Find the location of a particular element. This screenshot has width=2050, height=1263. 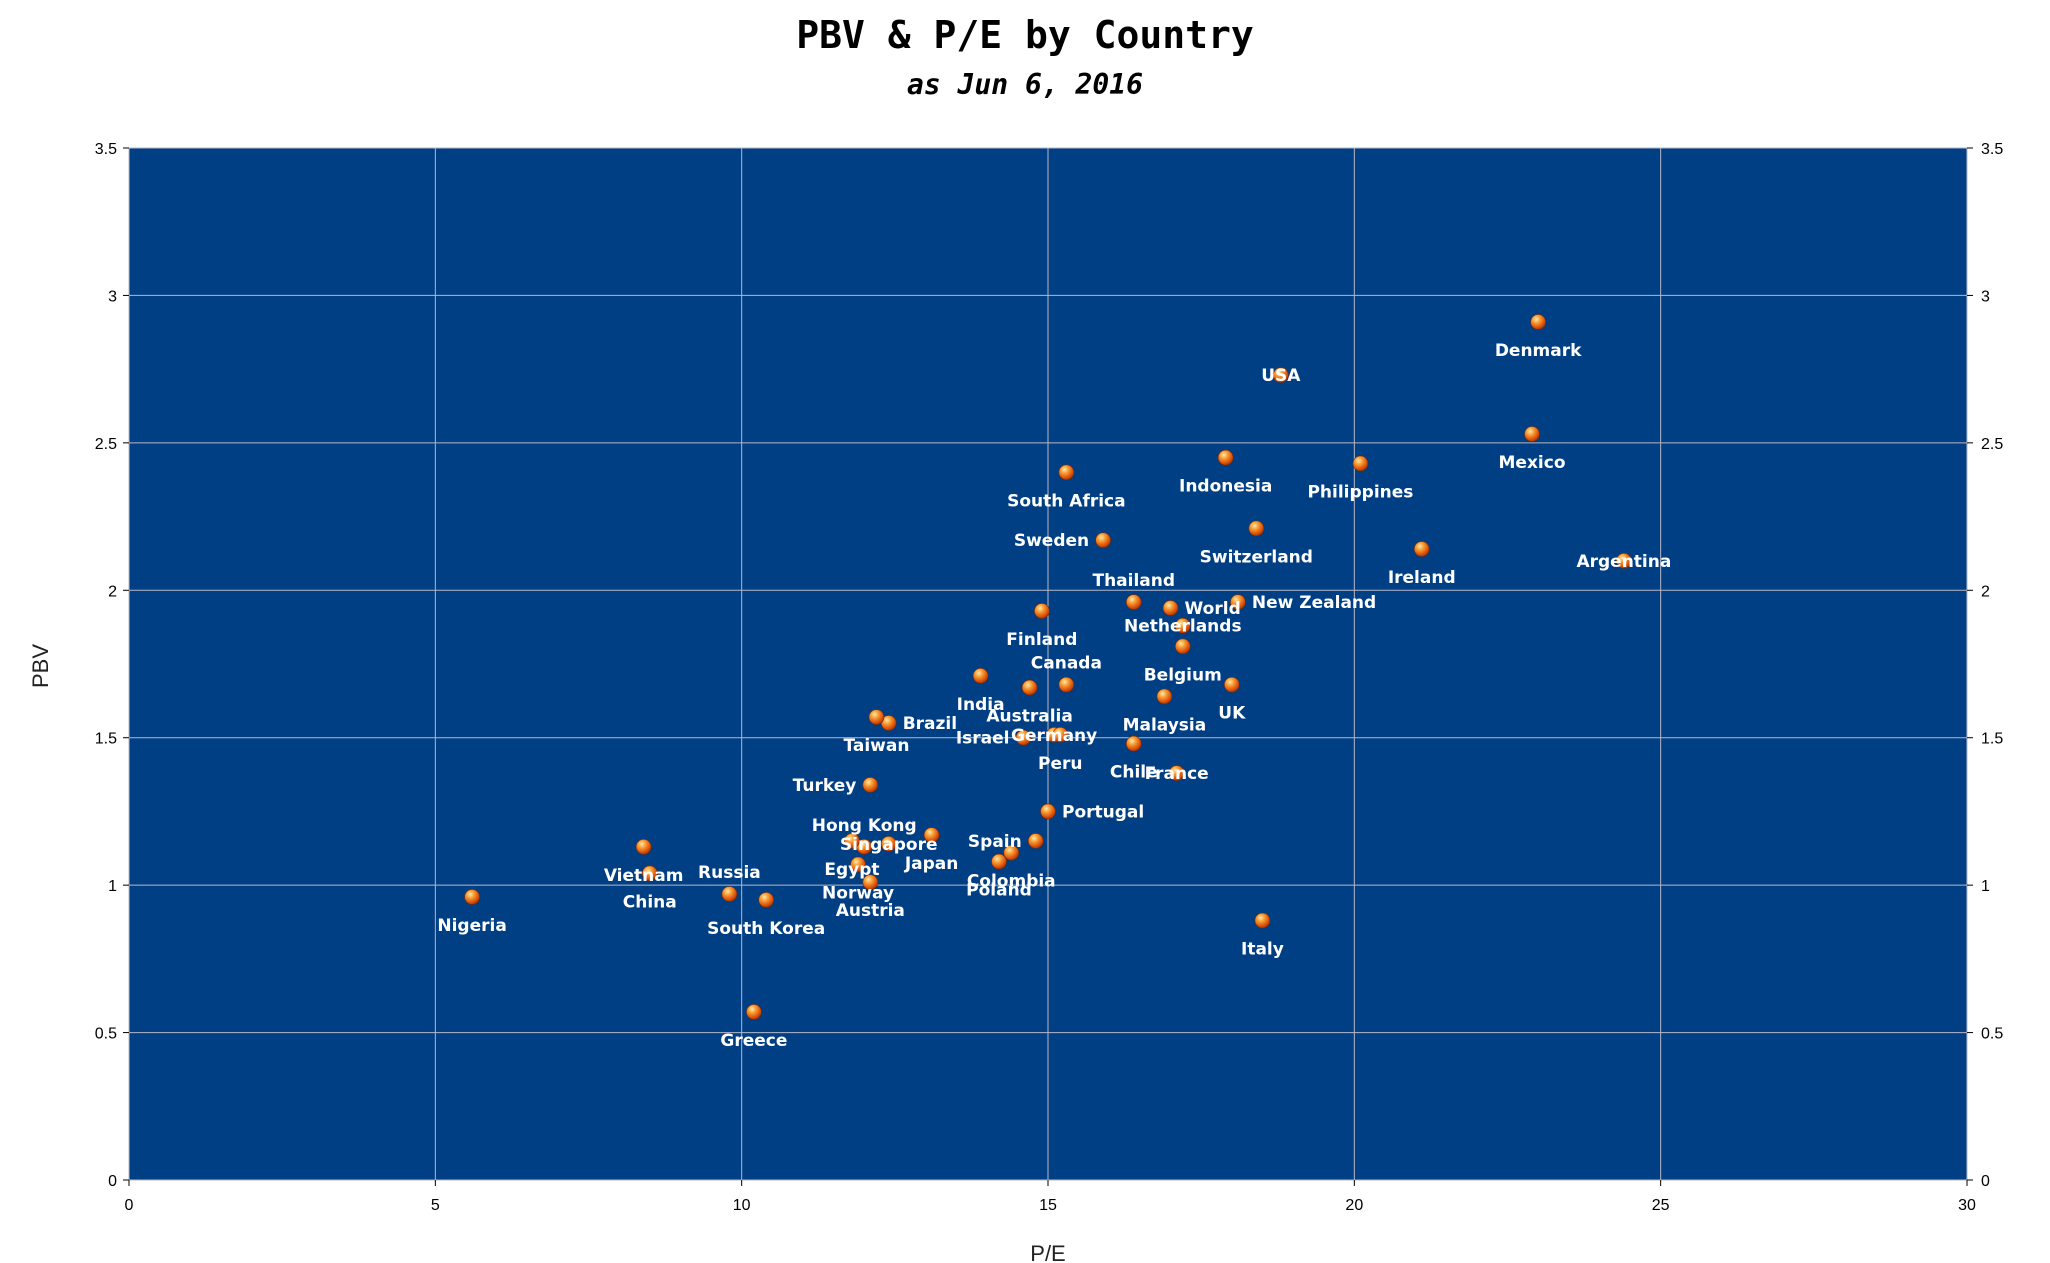

x-tick-label: 10 is located at coordinates (742, 1205).